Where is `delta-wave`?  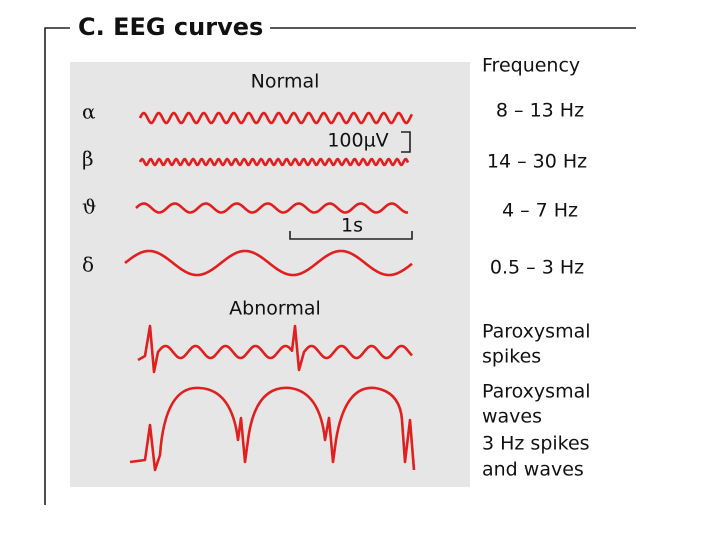 delta-wave is located at coordinates (268, 263).